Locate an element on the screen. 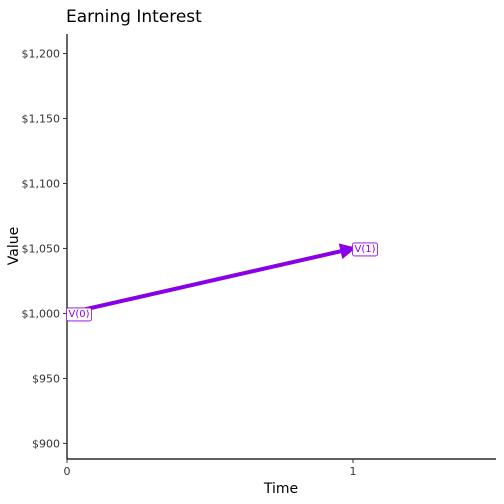 This screenshot has height=504, width=504. y-tick-label: $1,150 is located at coordinates (41, 118).